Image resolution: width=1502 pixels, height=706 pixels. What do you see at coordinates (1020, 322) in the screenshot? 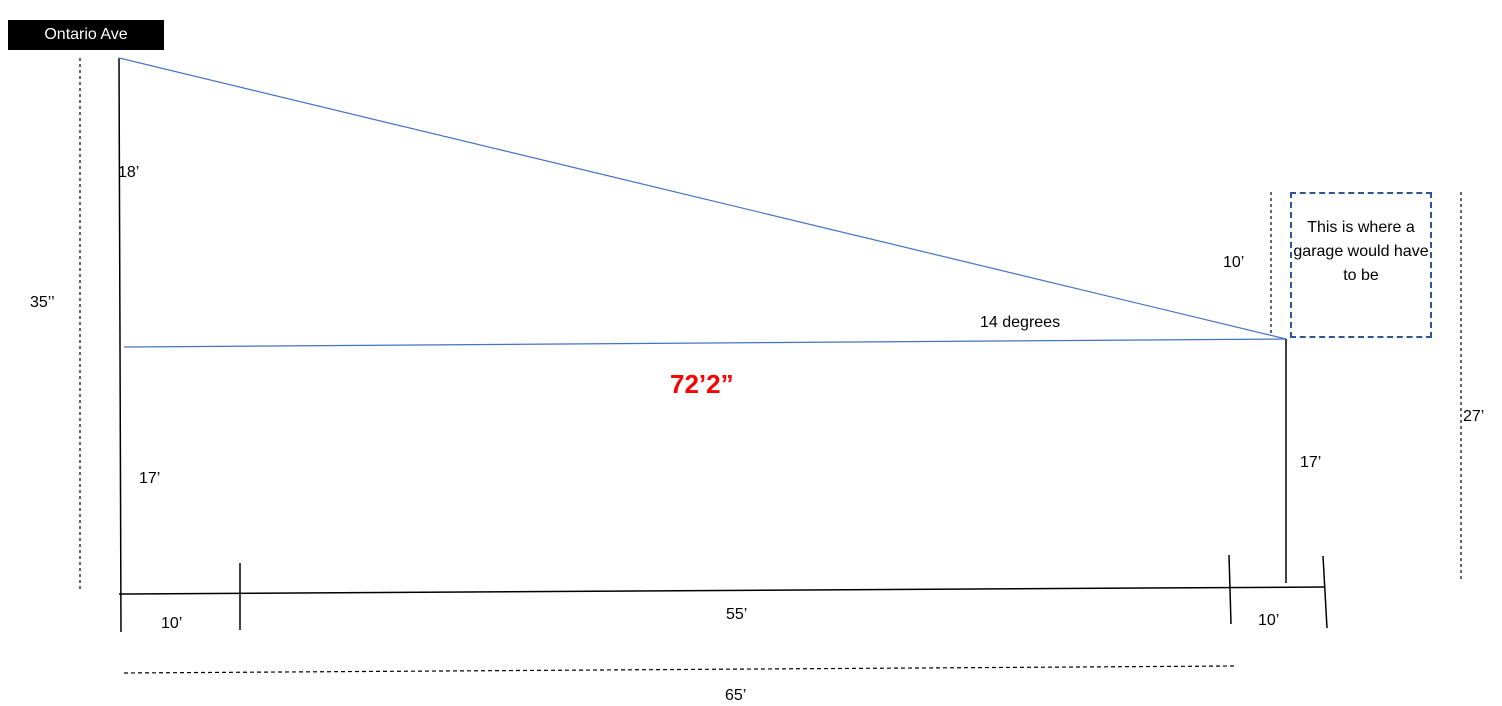
I see `slope-angle-label: 14 degrees` at bounding box center [1020, 322].